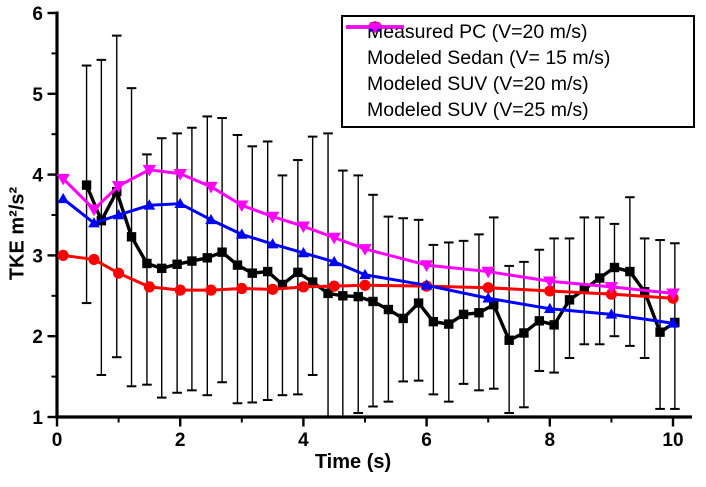 The image size is (706, 487). I want to click on legend-label: Measured PC (V=20 m/s), so click(477, 32).